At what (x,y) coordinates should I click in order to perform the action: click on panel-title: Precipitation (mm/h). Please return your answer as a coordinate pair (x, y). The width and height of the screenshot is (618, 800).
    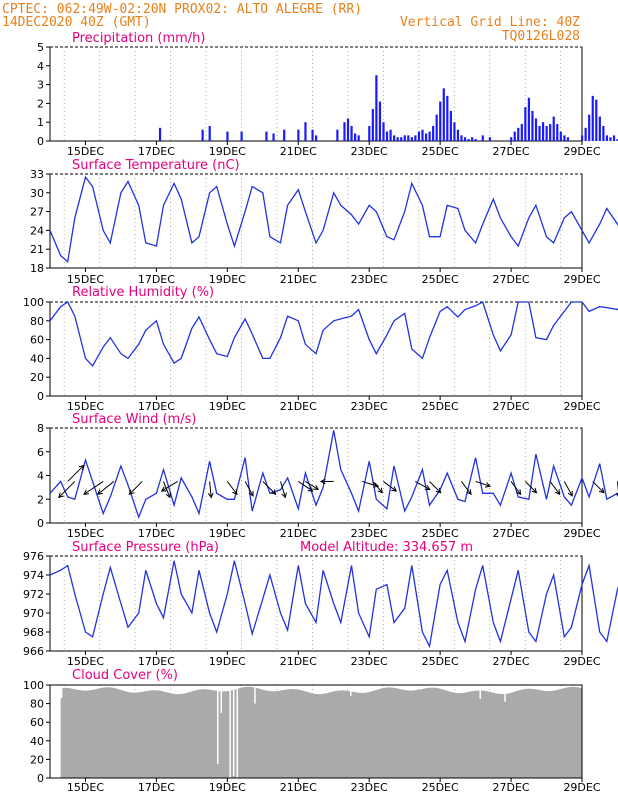
    Looking at the image, I should click on (138, 38).